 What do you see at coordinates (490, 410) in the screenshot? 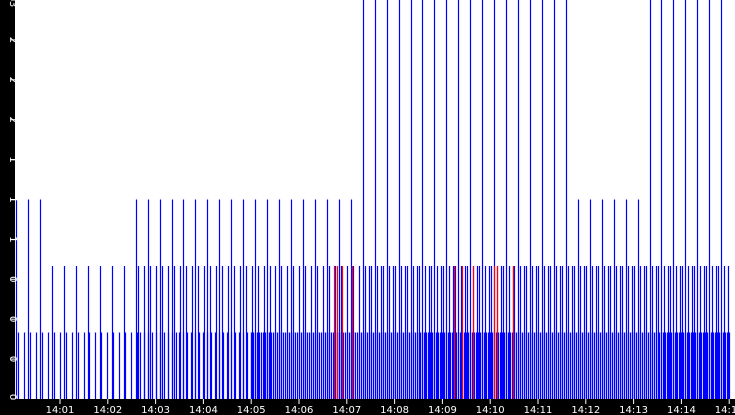
I see `x-tick-label: 14:10` at bounding box center [490, 410].